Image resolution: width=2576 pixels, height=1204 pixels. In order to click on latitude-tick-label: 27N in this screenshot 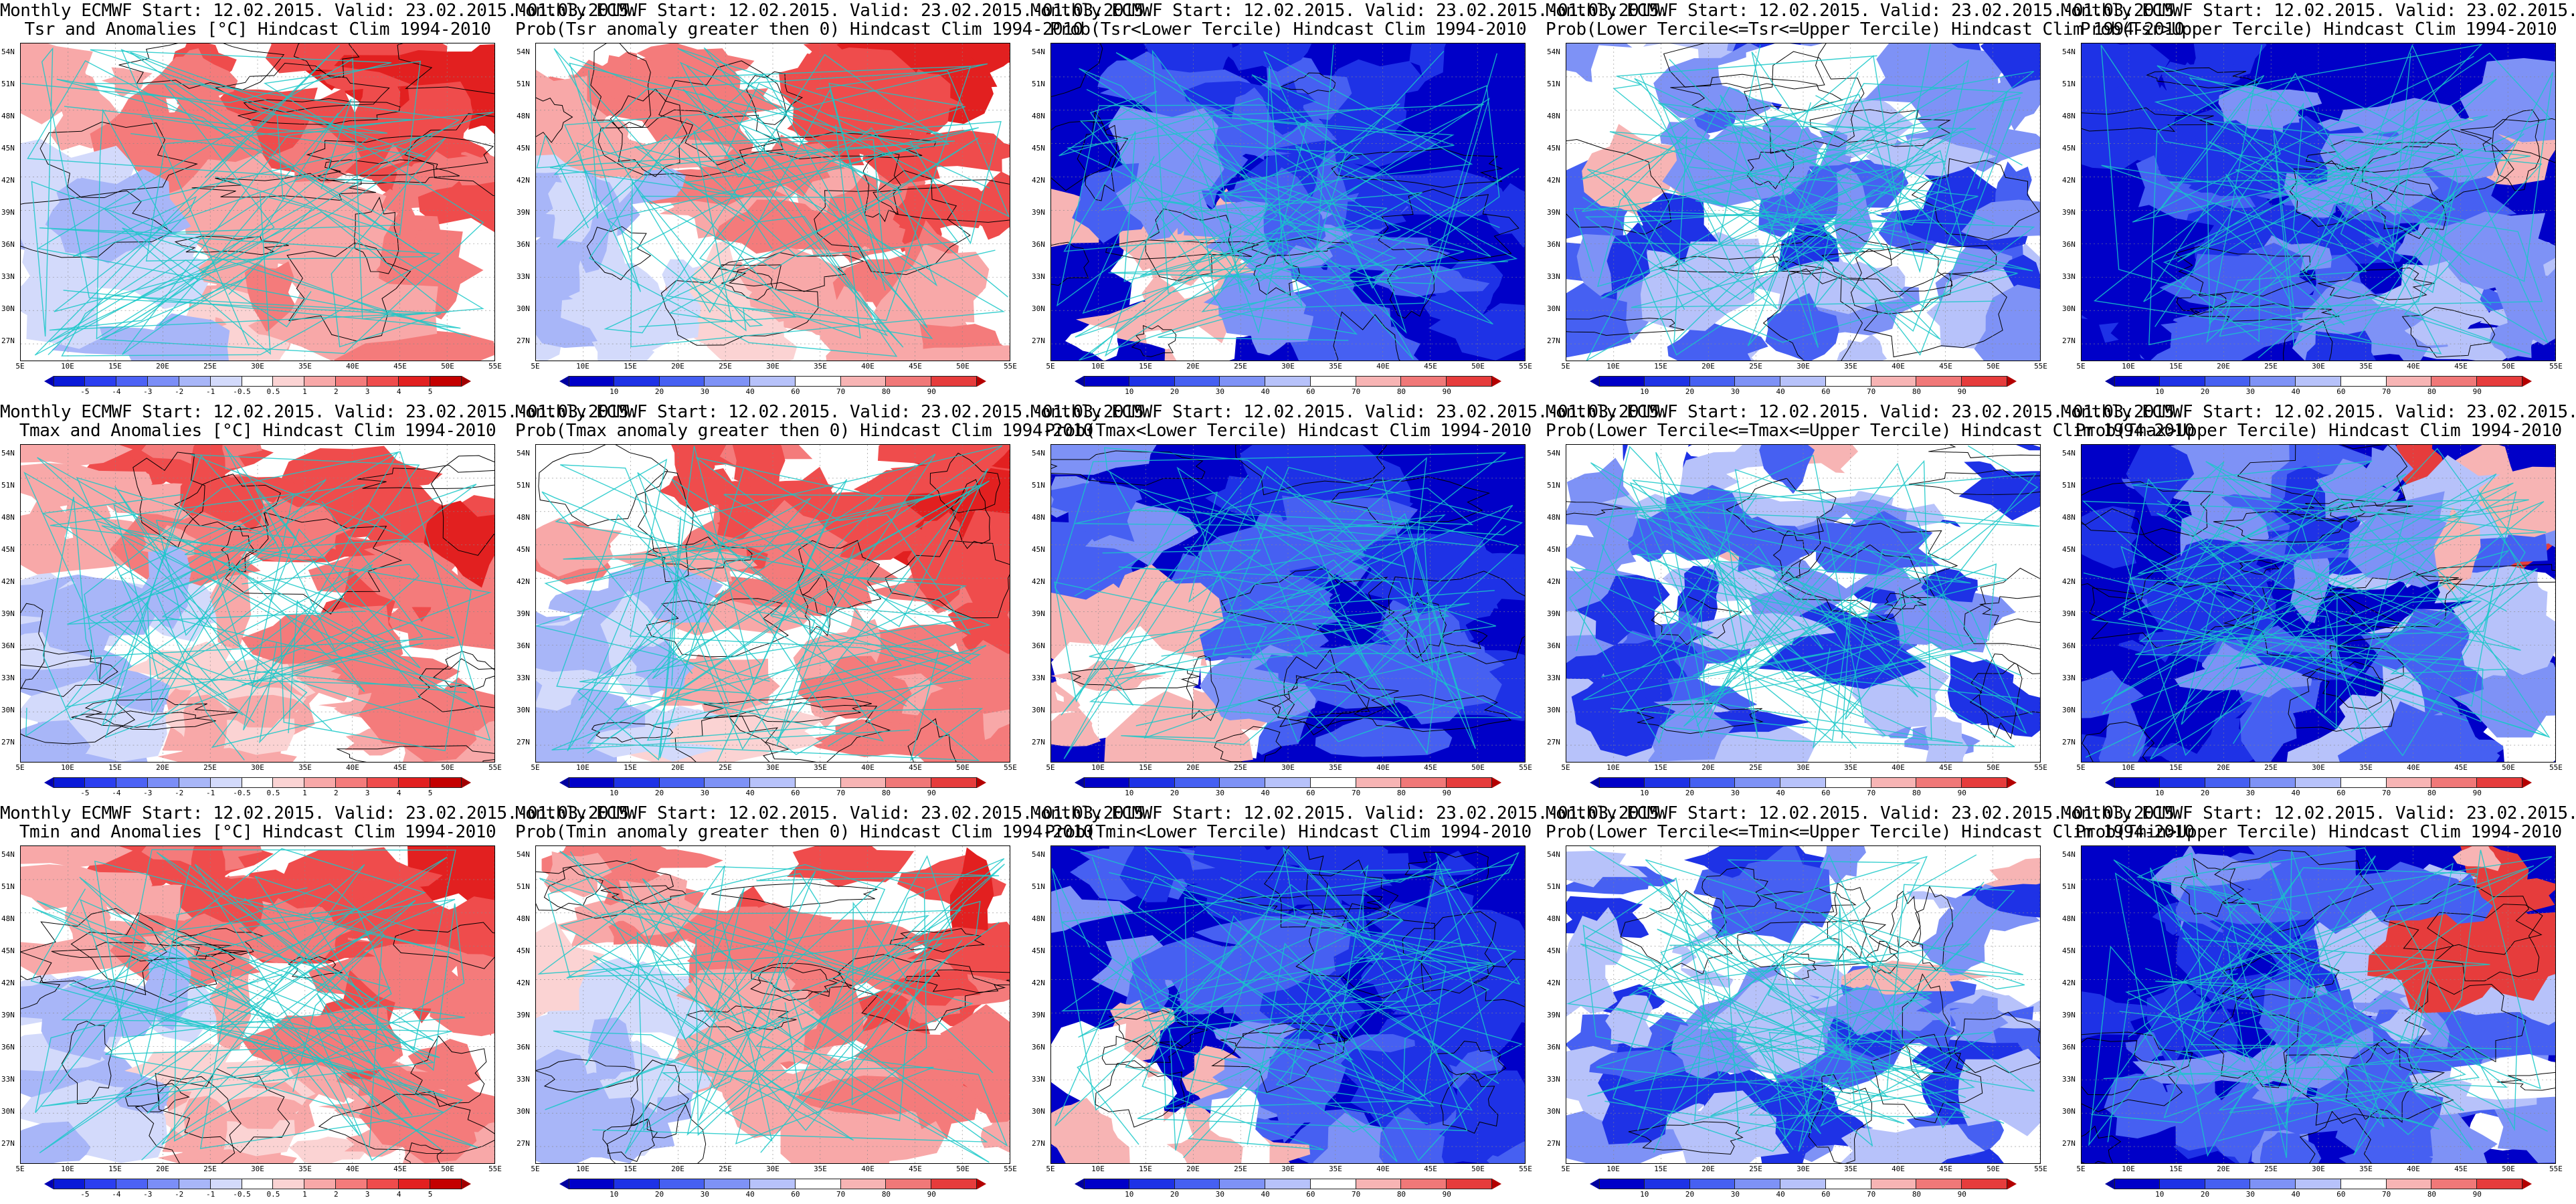, I will do `click(523, 340)`.